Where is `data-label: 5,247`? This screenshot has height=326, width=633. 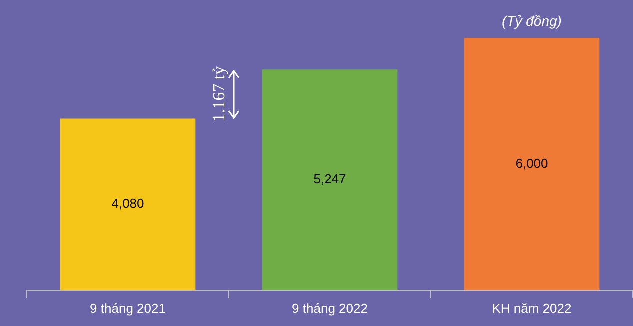 data-label: 5,247 is located at coordinates (330, 179).